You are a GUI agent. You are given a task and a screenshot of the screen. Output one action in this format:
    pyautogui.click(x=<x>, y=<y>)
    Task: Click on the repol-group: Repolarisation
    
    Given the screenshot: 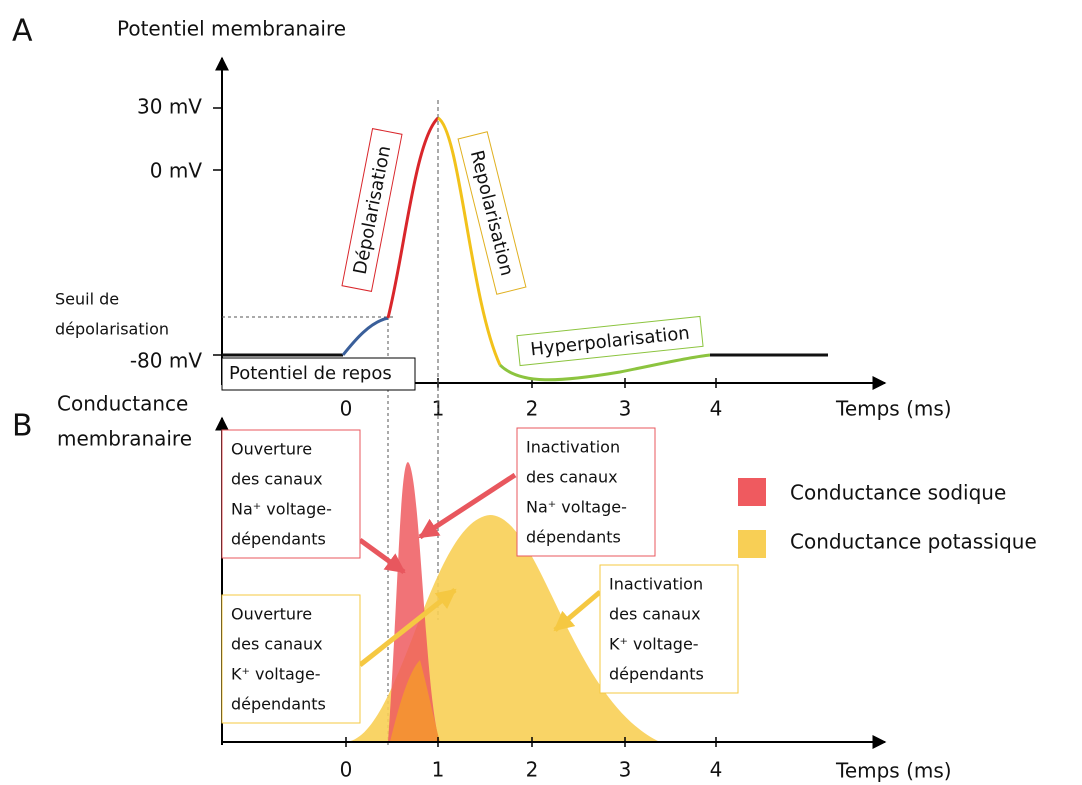 What is the action you would take?
    pyautogui.click(x=492, y=213)
    